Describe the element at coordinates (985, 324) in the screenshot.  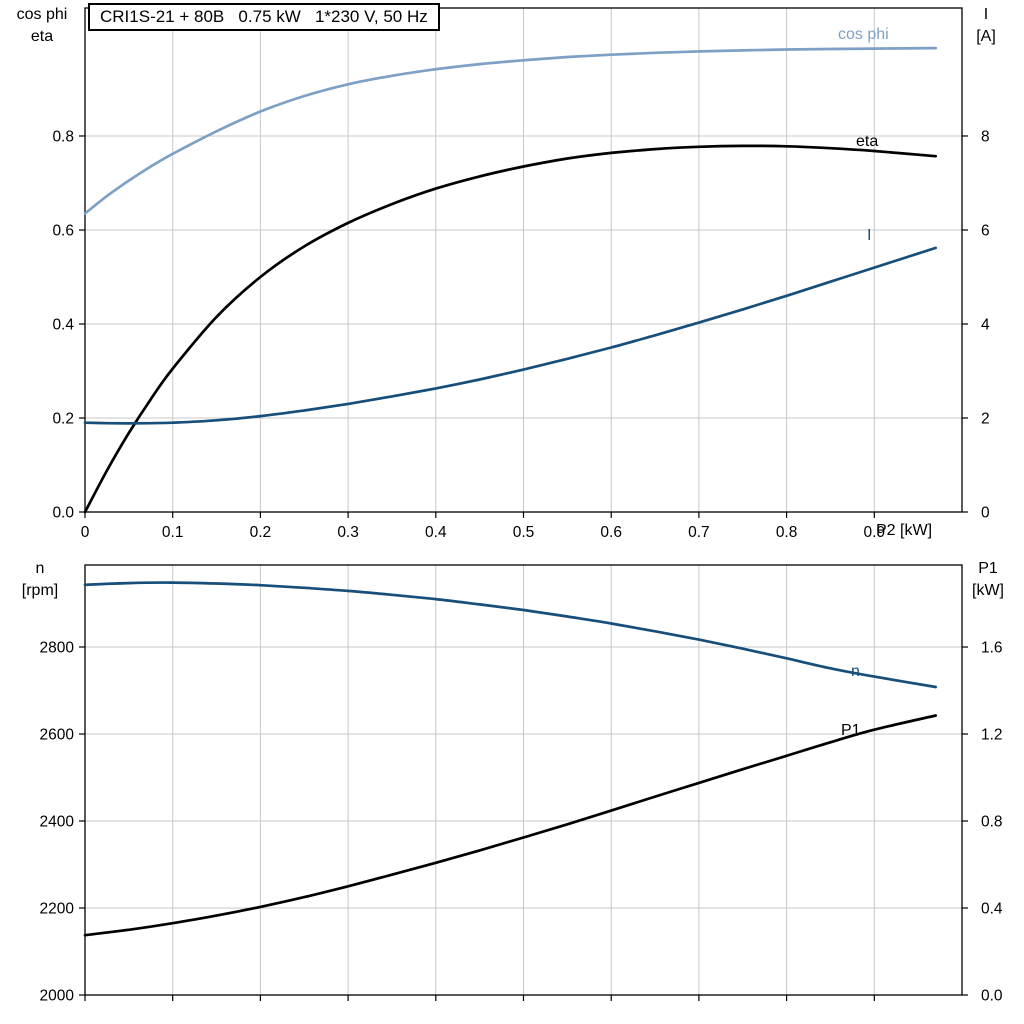
I see `top-chart-right-tick-label: 4` at that location.